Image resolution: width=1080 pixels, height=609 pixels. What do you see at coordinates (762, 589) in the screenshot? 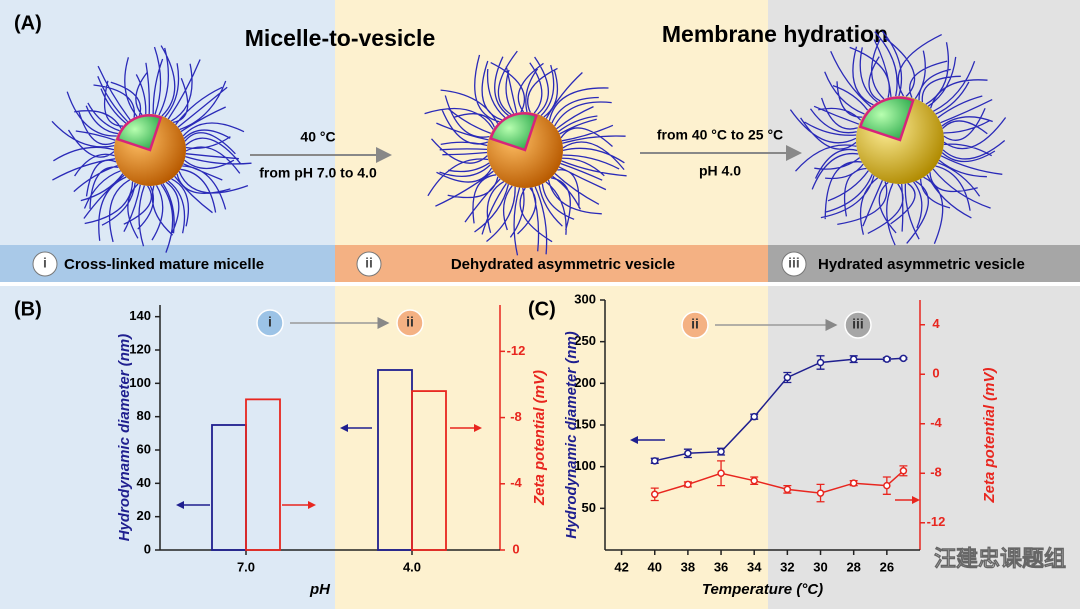
I see `x-axis-title: Temperature (°C)` at bounding box center [762, 589].